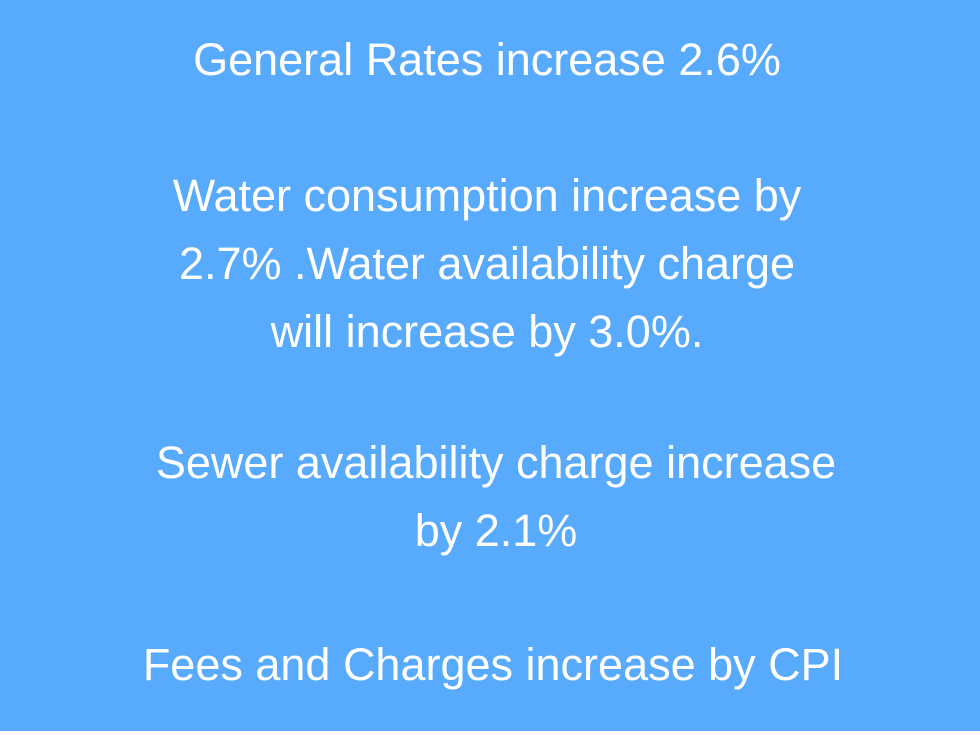  I want to click on sewer-availability-text-line-2: by 2.1%, so click(496, 530).